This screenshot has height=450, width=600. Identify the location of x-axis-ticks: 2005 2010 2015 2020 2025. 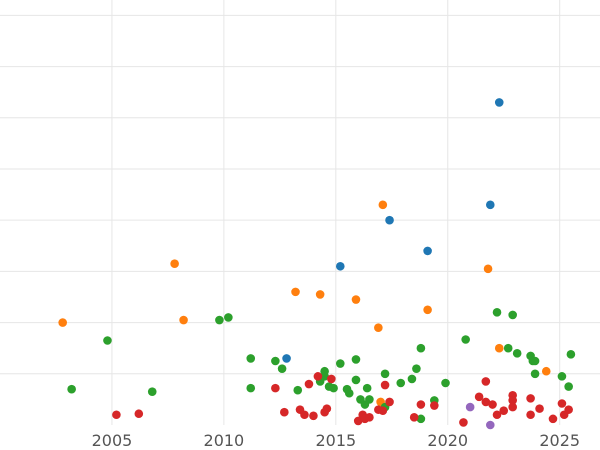
(336, 440).